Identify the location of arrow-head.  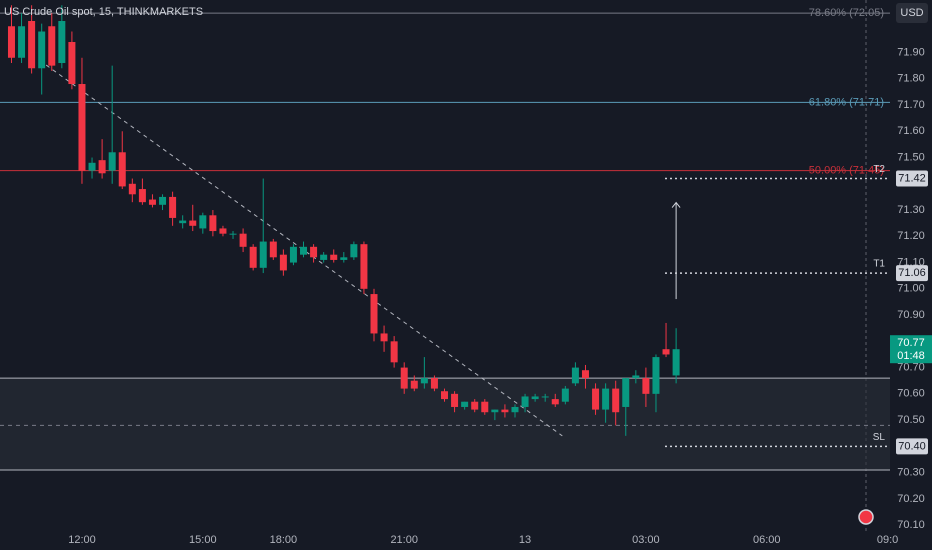
(676, 204).